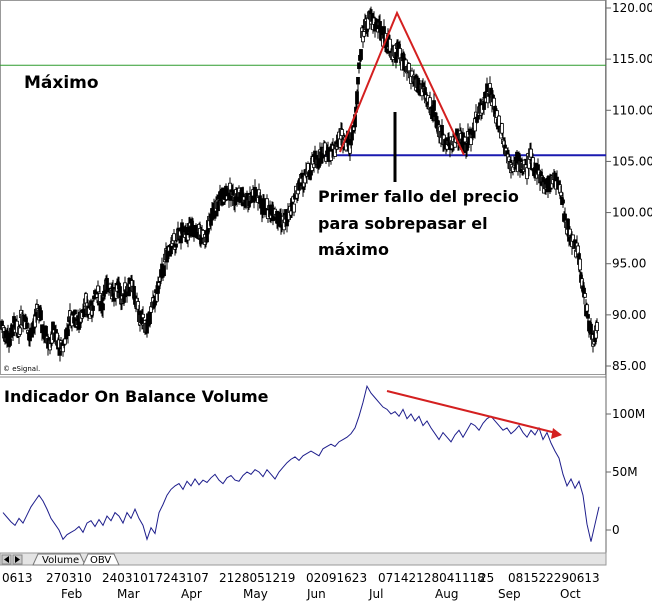 This screenshot has height=601, width=652. I want to click on x-month-apr: Apr, so click(191, 594).